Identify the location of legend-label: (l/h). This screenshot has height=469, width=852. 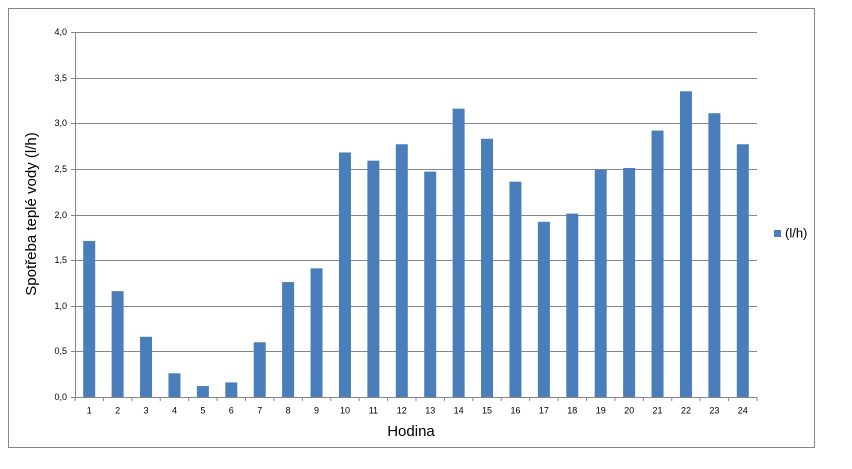
(796, 232).